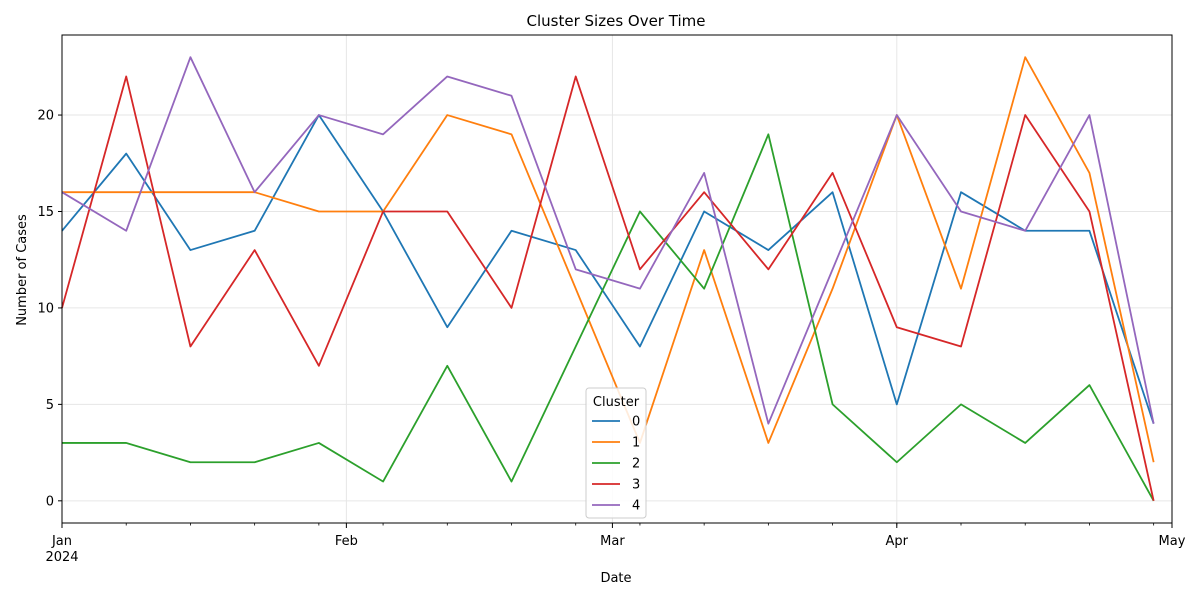  I want to click on x-tick-label: Jan, so click(61, 541).